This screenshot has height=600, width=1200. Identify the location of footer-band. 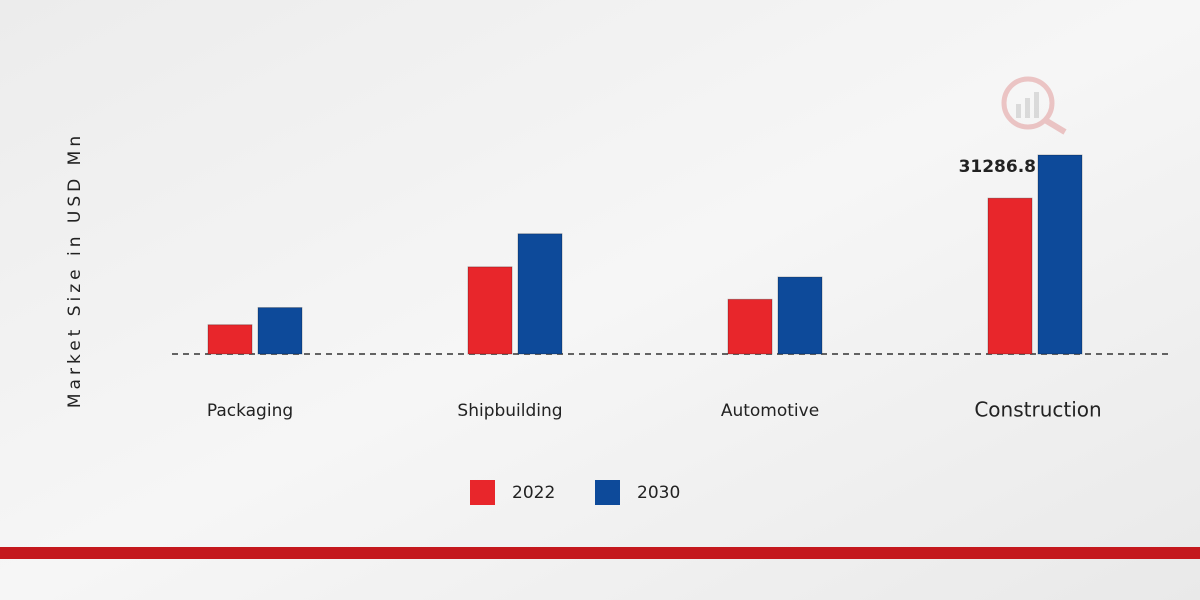
(600, 553).